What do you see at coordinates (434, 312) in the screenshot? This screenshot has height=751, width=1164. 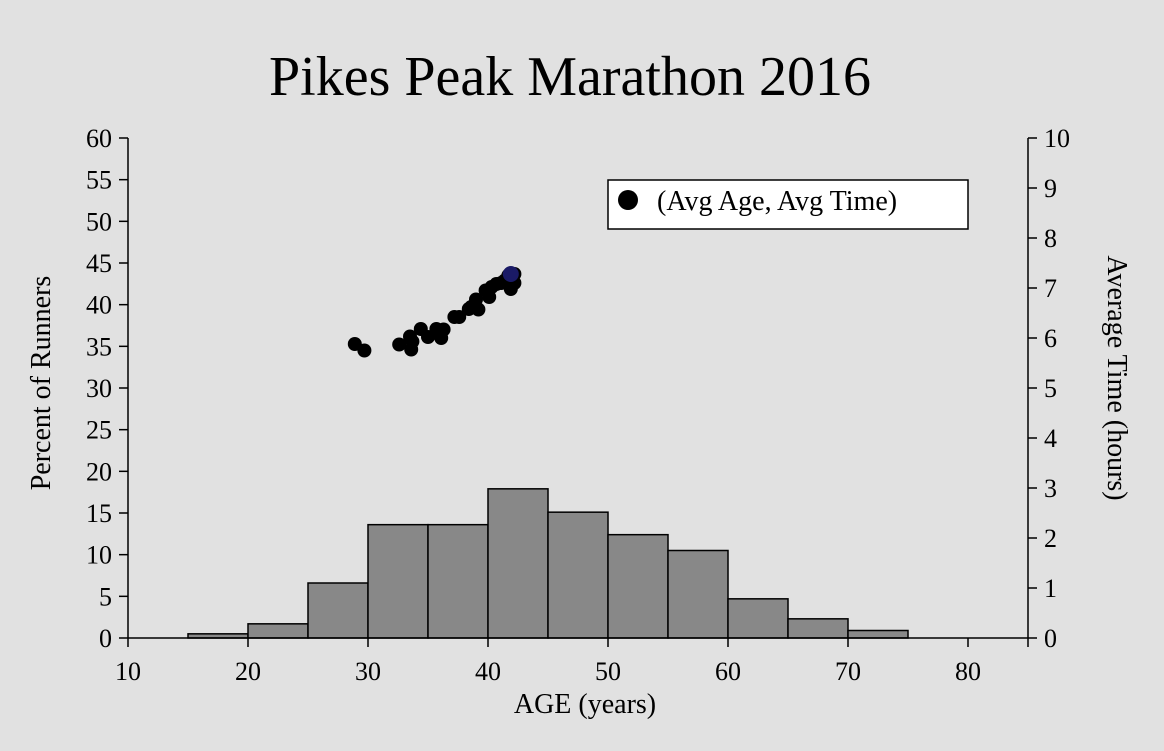 I see `scatter-points` at bounding box center [434, 312].